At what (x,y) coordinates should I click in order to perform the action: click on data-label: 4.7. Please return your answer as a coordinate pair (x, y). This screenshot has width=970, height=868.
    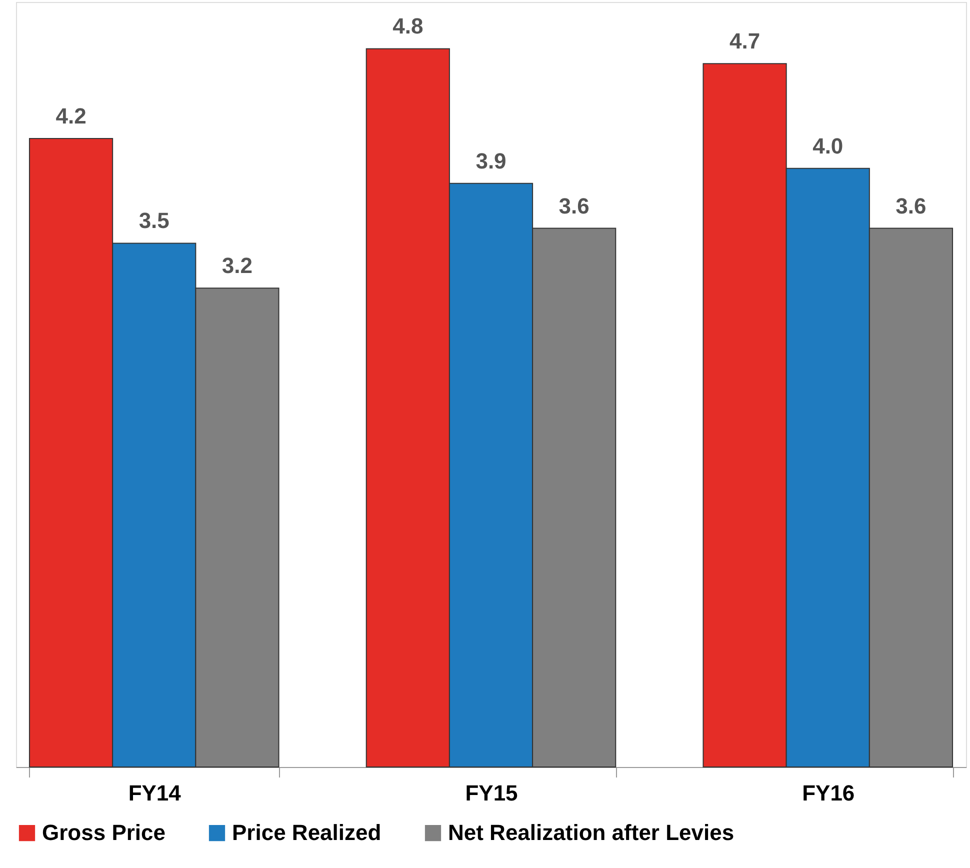
    Looking at the image, I should click on (744, 41).